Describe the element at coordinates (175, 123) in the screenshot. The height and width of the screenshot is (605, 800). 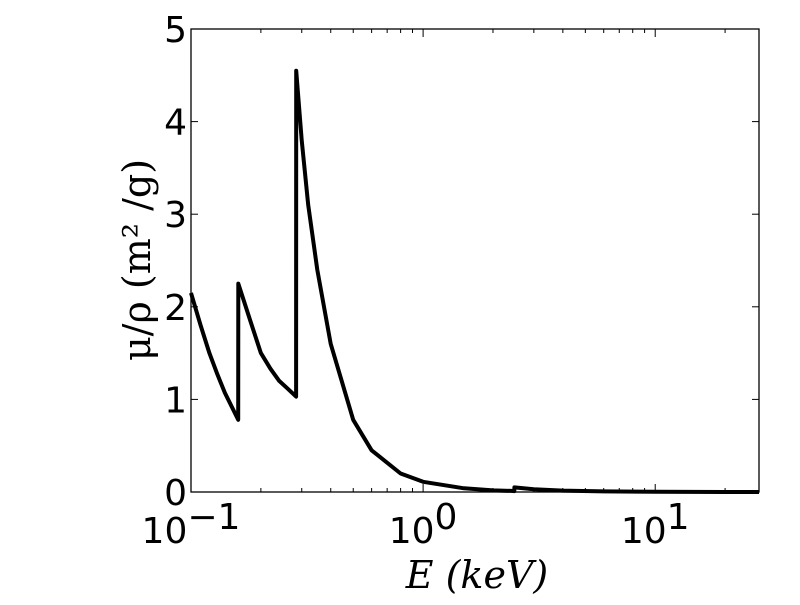
I see `y-tick-label: 4` at that location.